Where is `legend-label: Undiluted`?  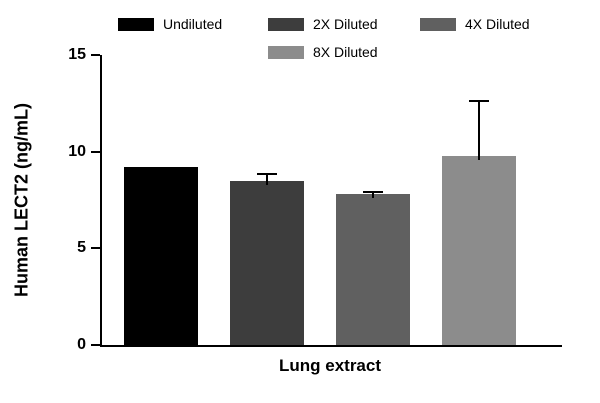 legend-label: Undiluted is located at coordinates (193, 24).